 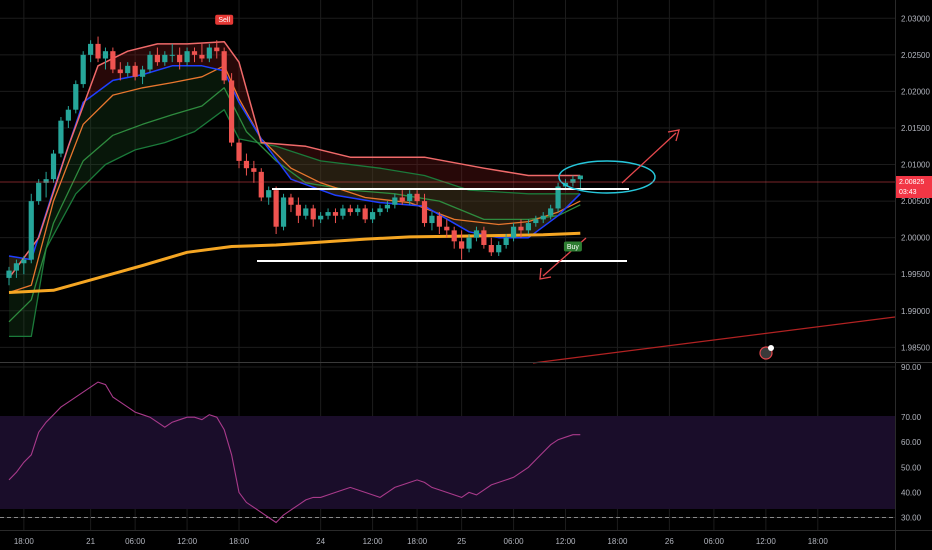 I want to click on time-tick-label: 21, so click(x=90, y=541).